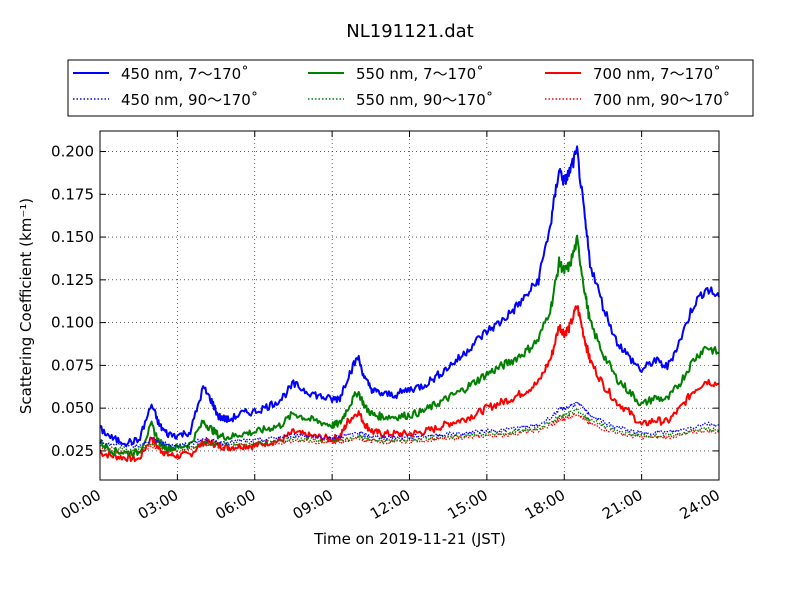  What do you see at coordinates (72, 194) in the screenshot?
I see `y-tick-label: 0.175` at bounding box center [72, 194].